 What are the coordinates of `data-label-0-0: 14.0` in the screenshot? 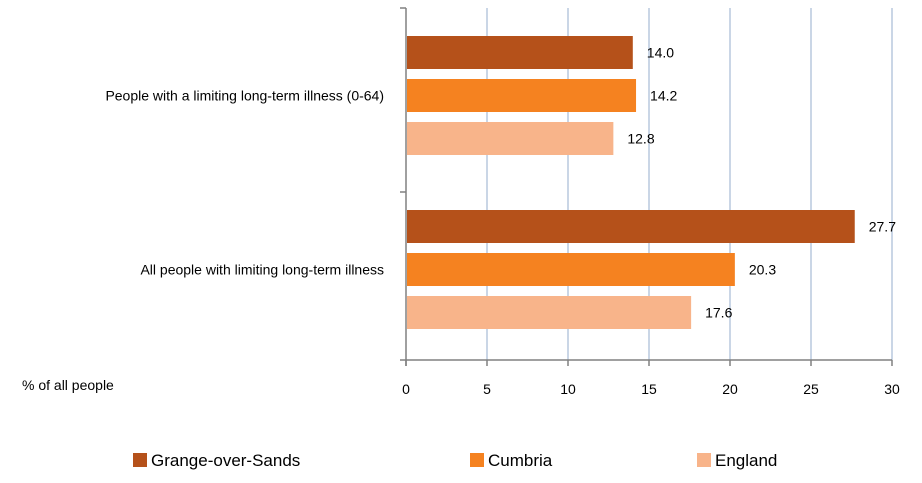 It's located at (660, 53).